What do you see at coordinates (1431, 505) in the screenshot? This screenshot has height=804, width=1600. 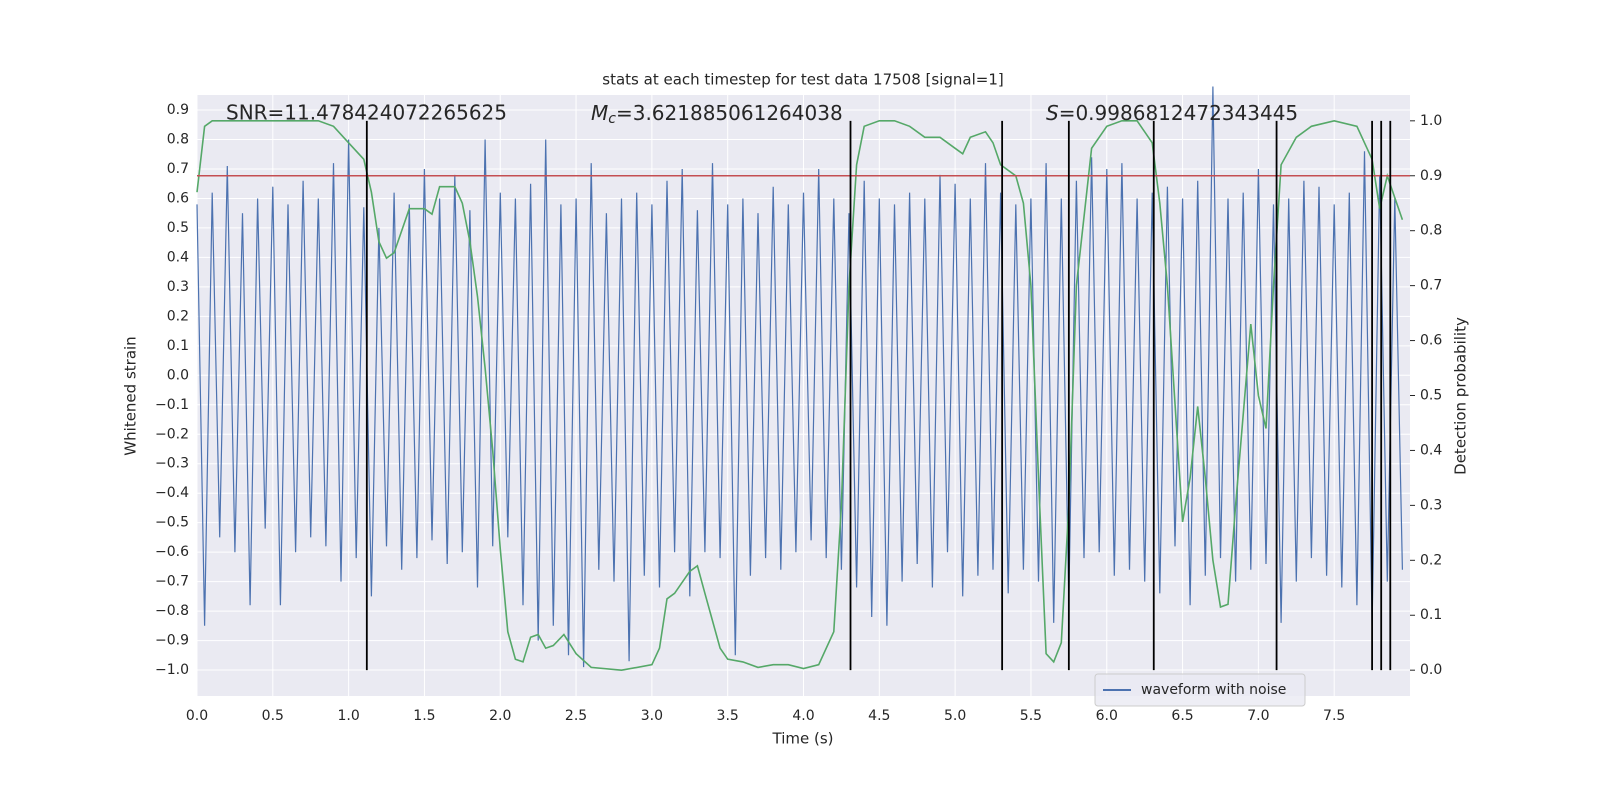 I see `y2-tick-label: 0.3` at bounding box center [1431, 505].